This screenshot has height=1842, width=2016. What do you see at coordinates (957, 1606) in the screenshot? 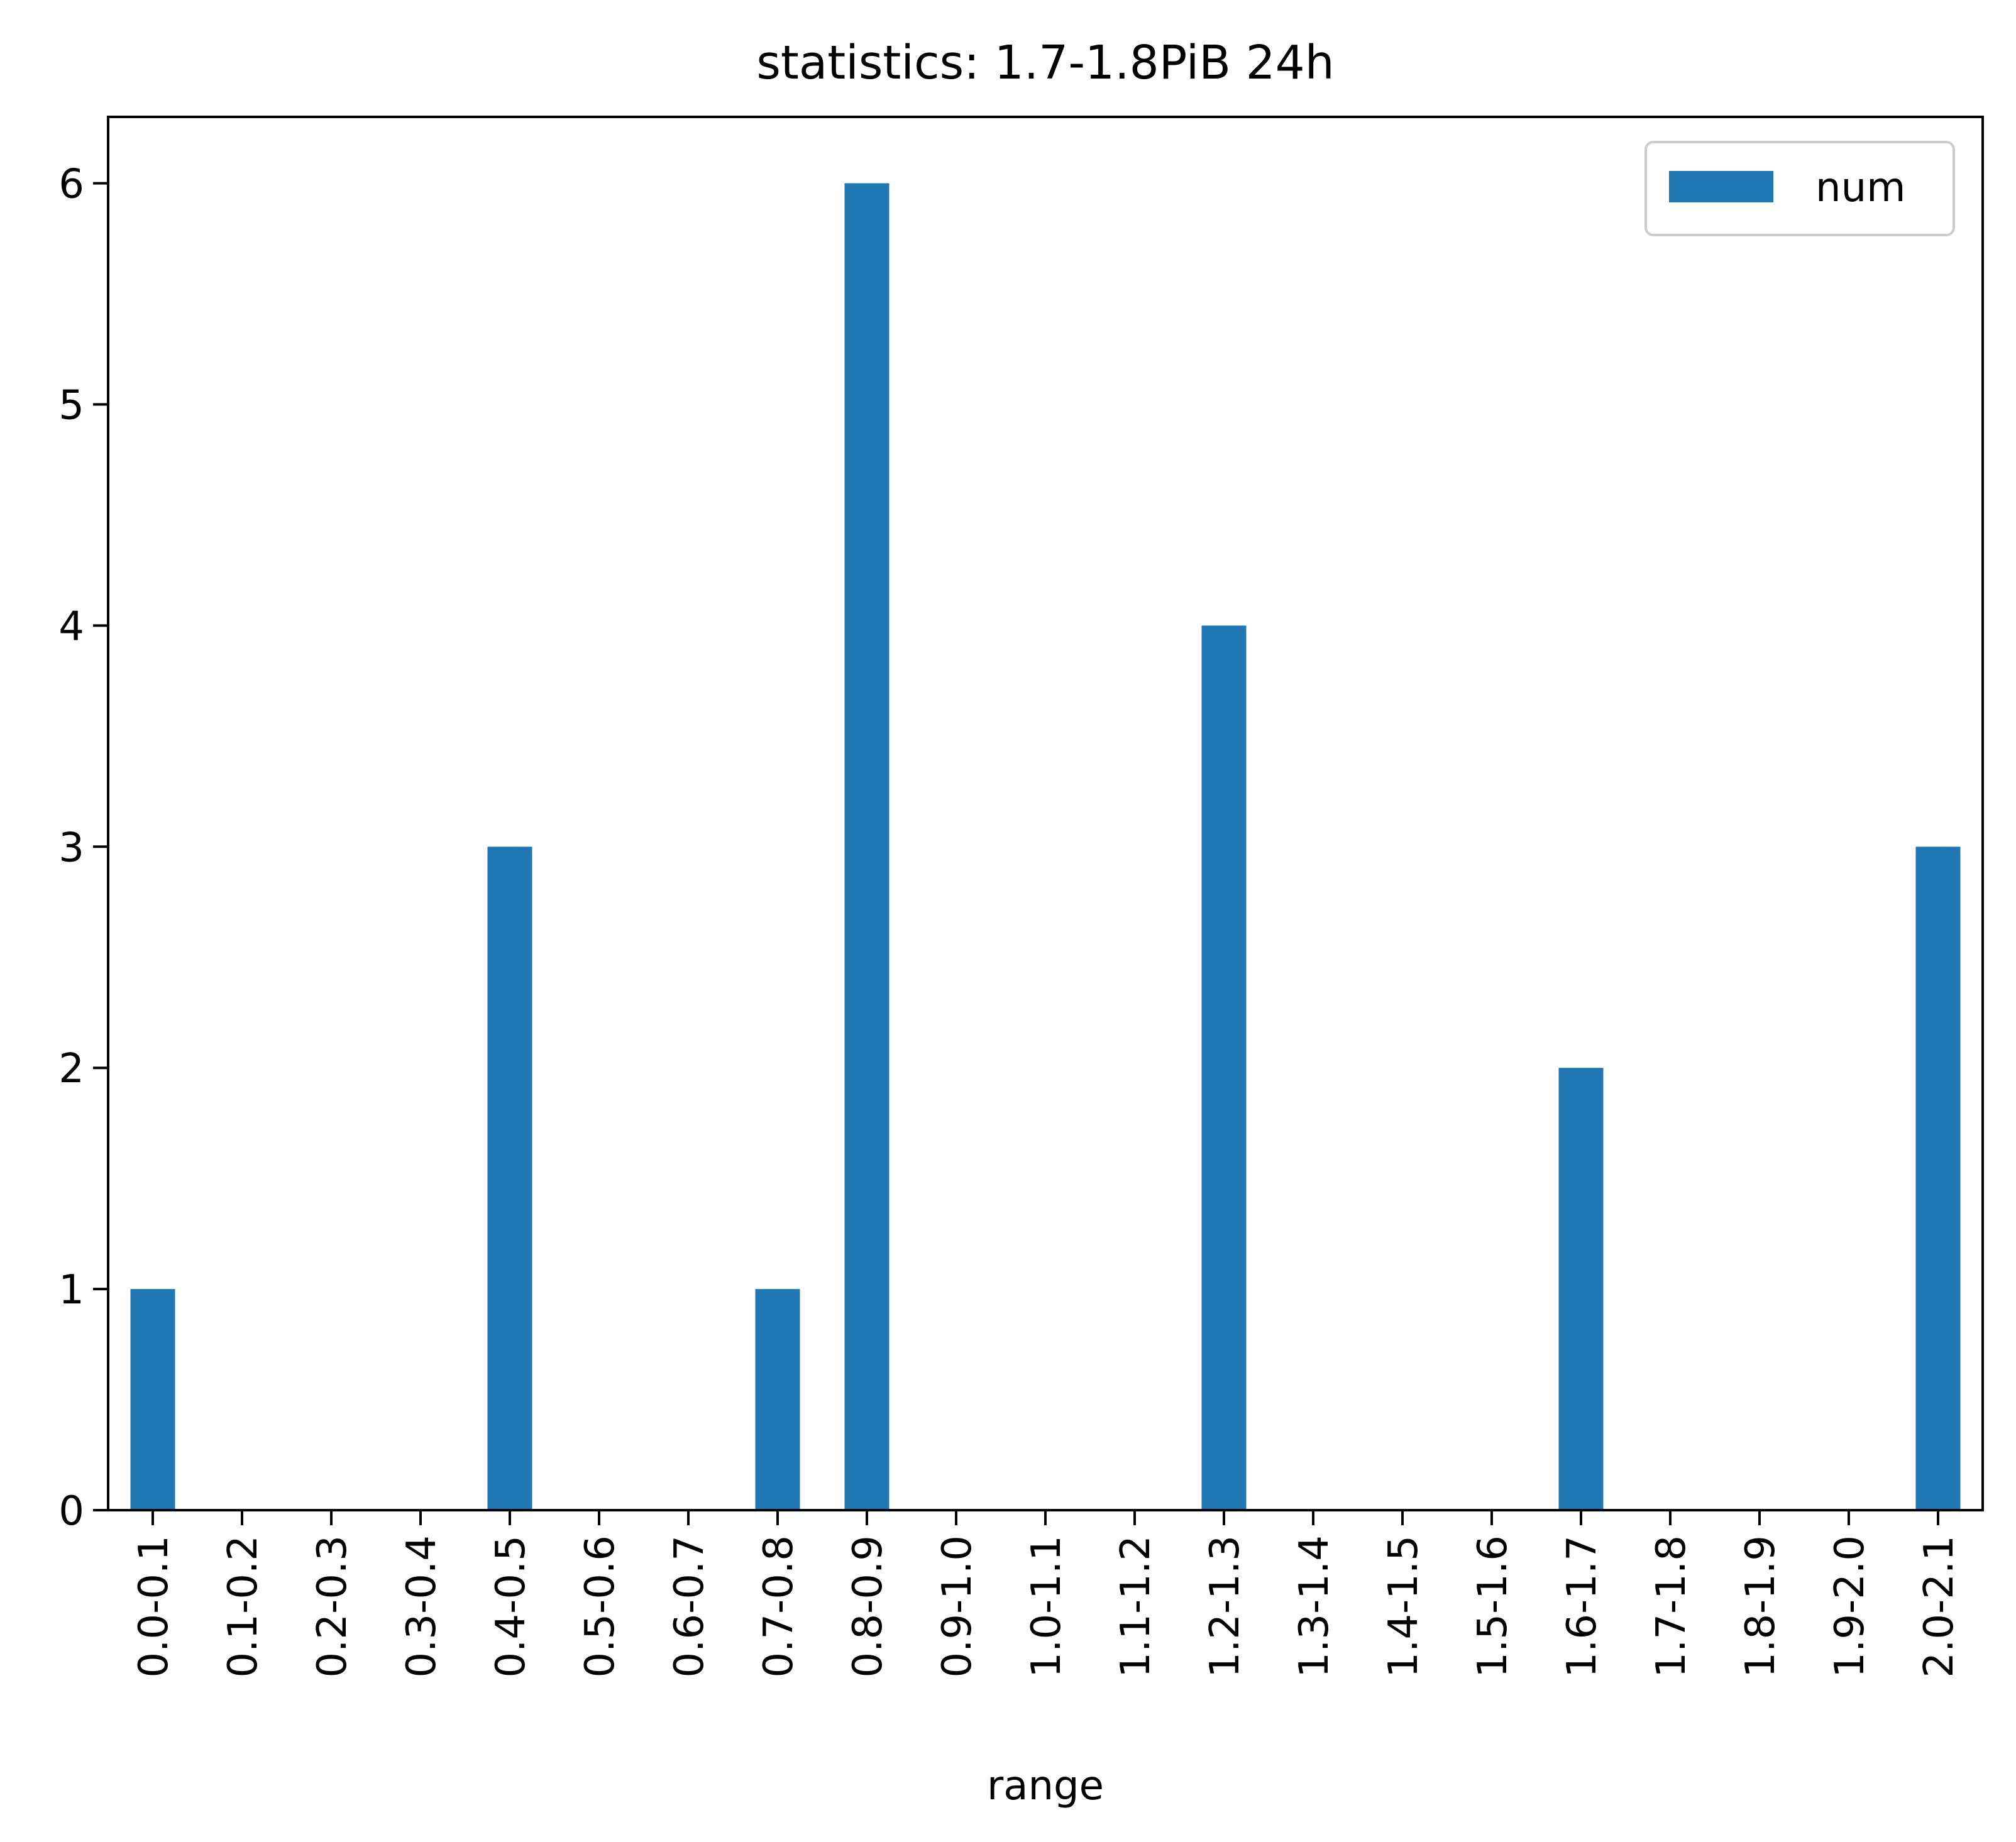
I see `x-tick-label: 0.9-1.0` at bounding box center [957, 1606].